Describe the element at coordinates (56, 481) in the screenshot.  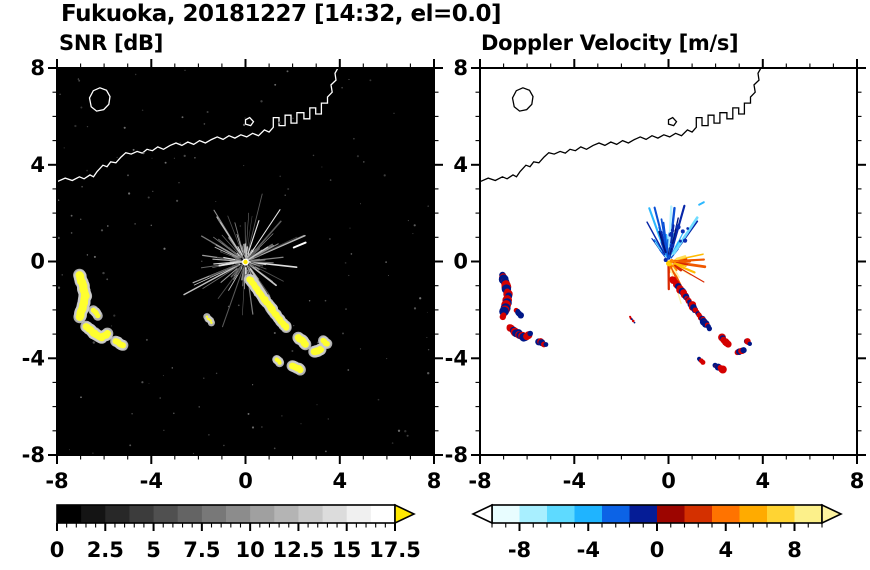
I see `snr-x-tick-label: -8` at that location.